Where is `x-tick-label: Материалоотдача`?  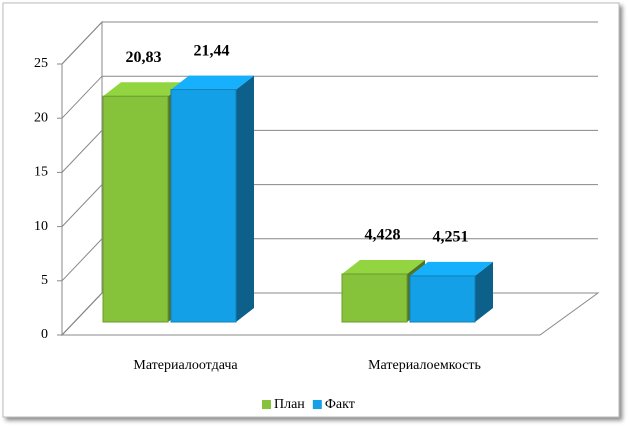
x-tick-label: Материалоотдача is located at coordinates (185, 365).